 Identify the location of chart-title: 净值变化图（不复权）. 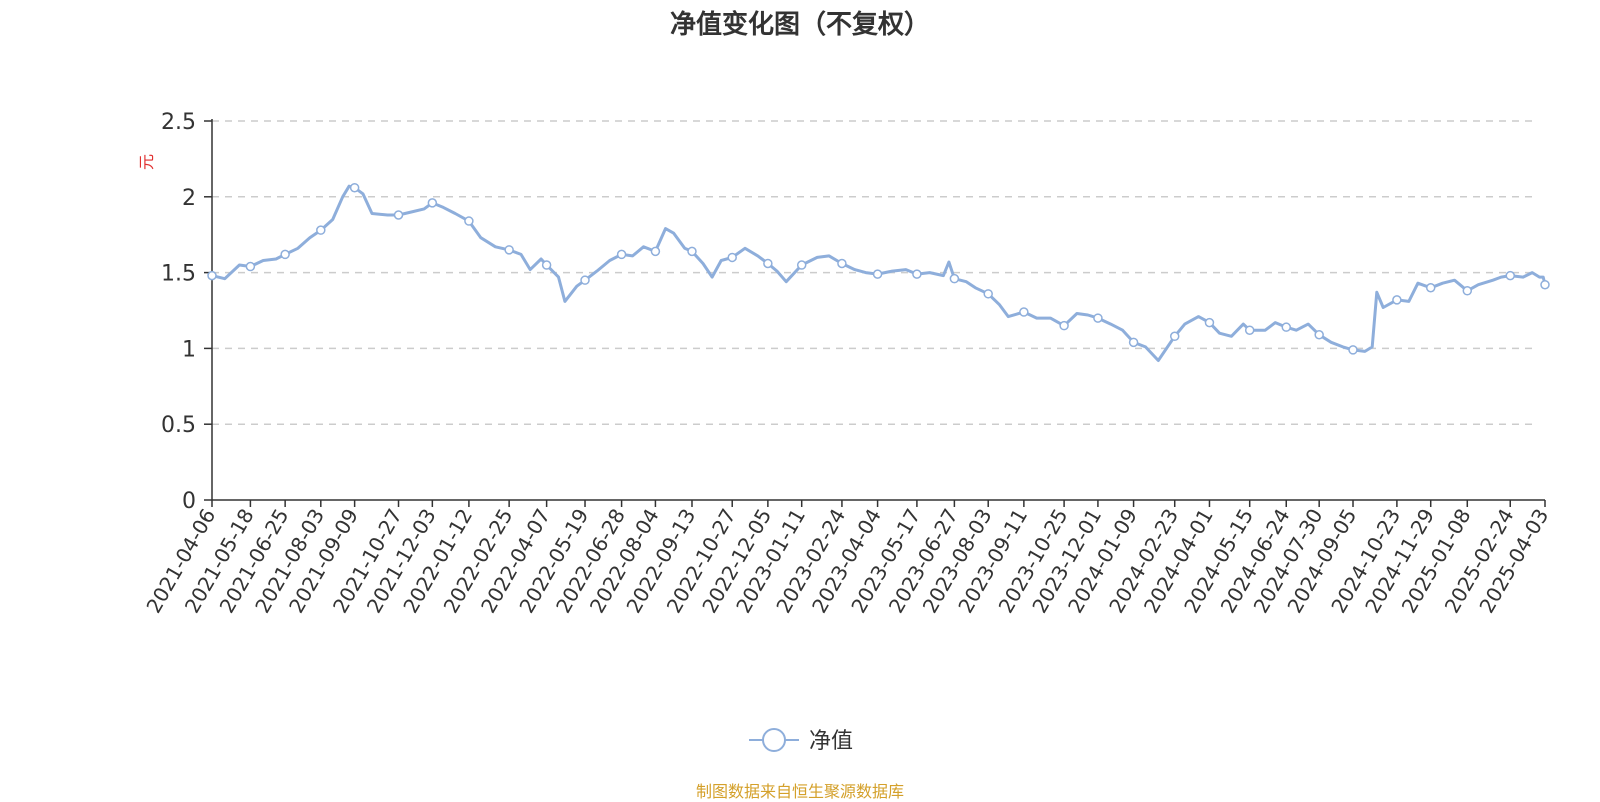
(799, 25).